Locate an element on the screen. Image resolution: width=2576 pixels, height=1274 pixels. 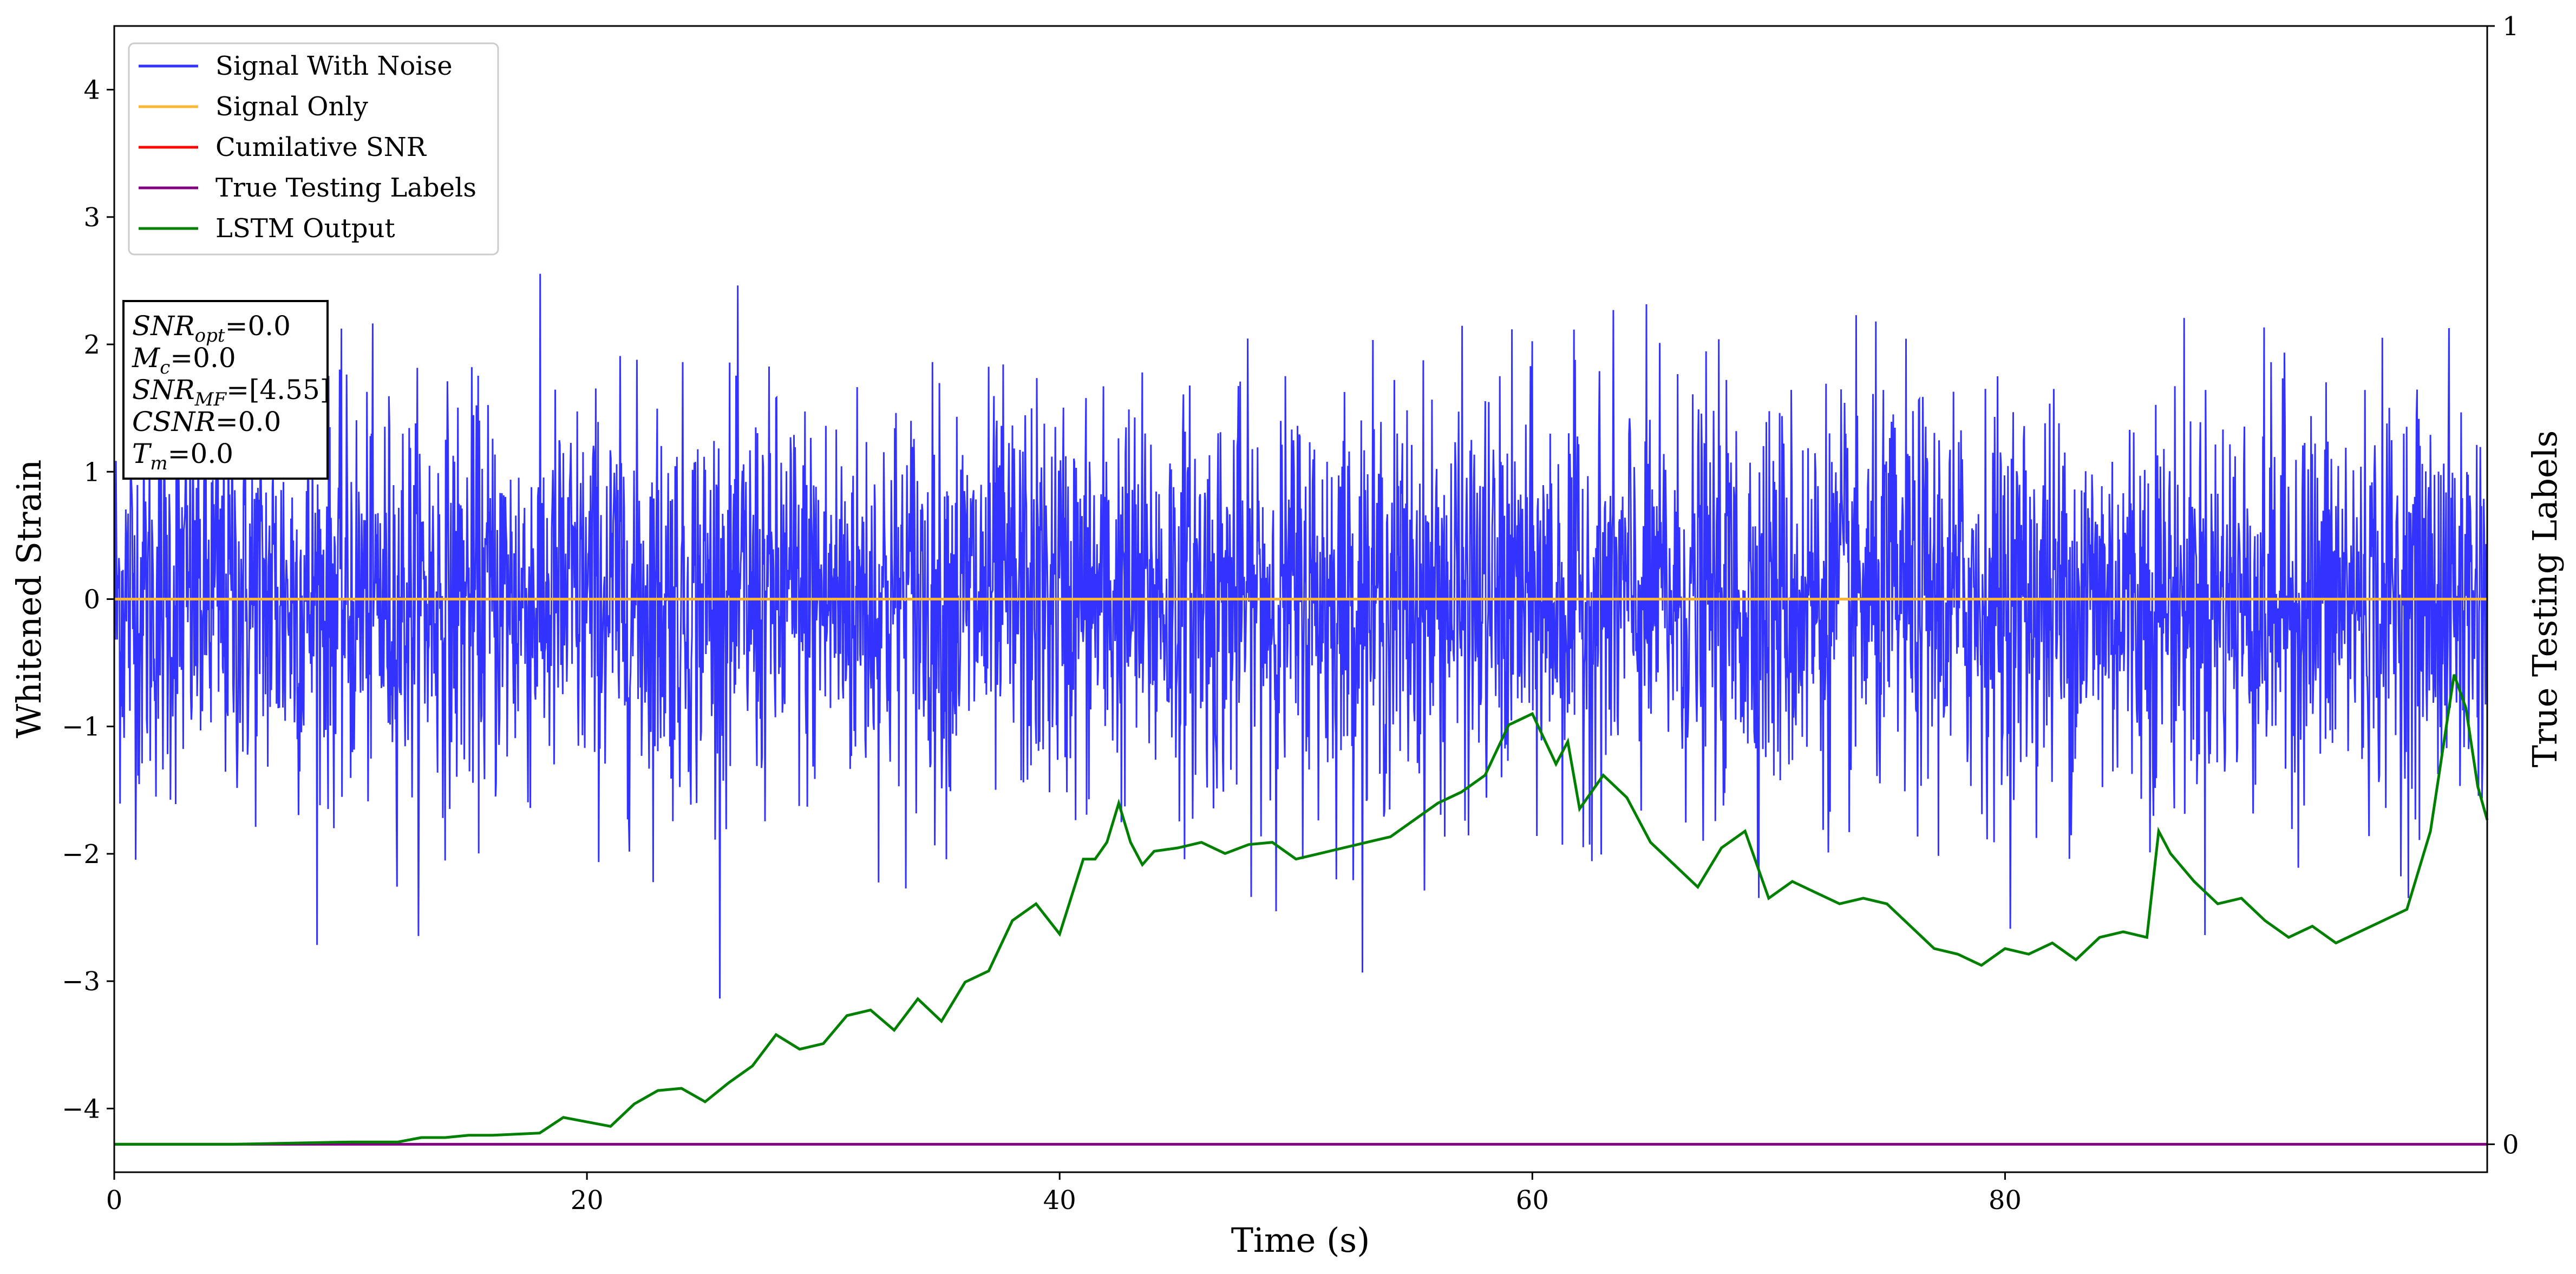
y-tick-label: −3 is located at coordinates (81, 981).